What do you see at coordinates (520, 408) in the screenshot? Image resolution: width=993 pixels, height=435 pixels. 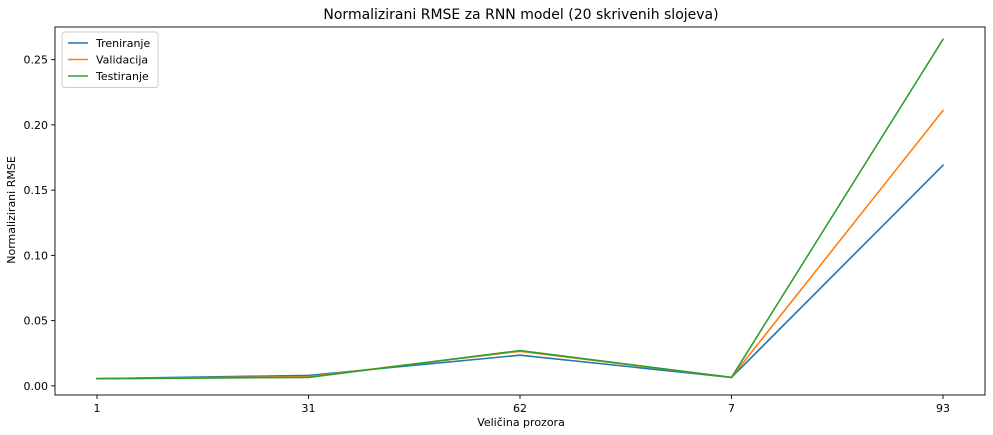 I see `x-tick-label: 62` at bounding box center [520, 408].